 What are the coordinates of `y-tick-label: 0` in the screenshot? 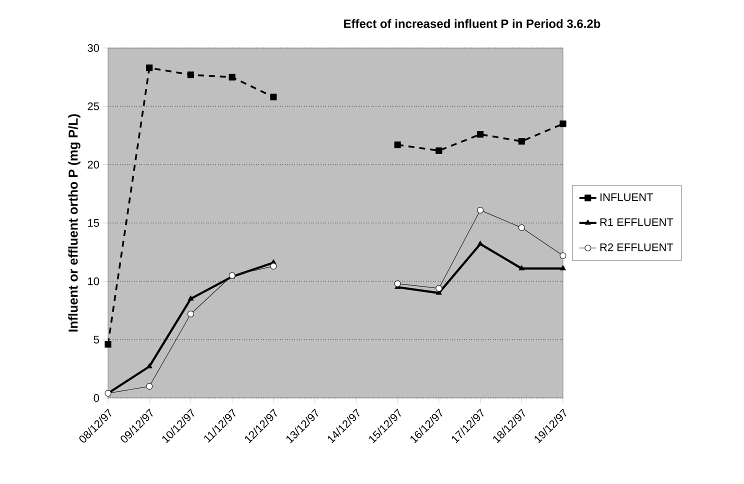 It's located at (97, 398).